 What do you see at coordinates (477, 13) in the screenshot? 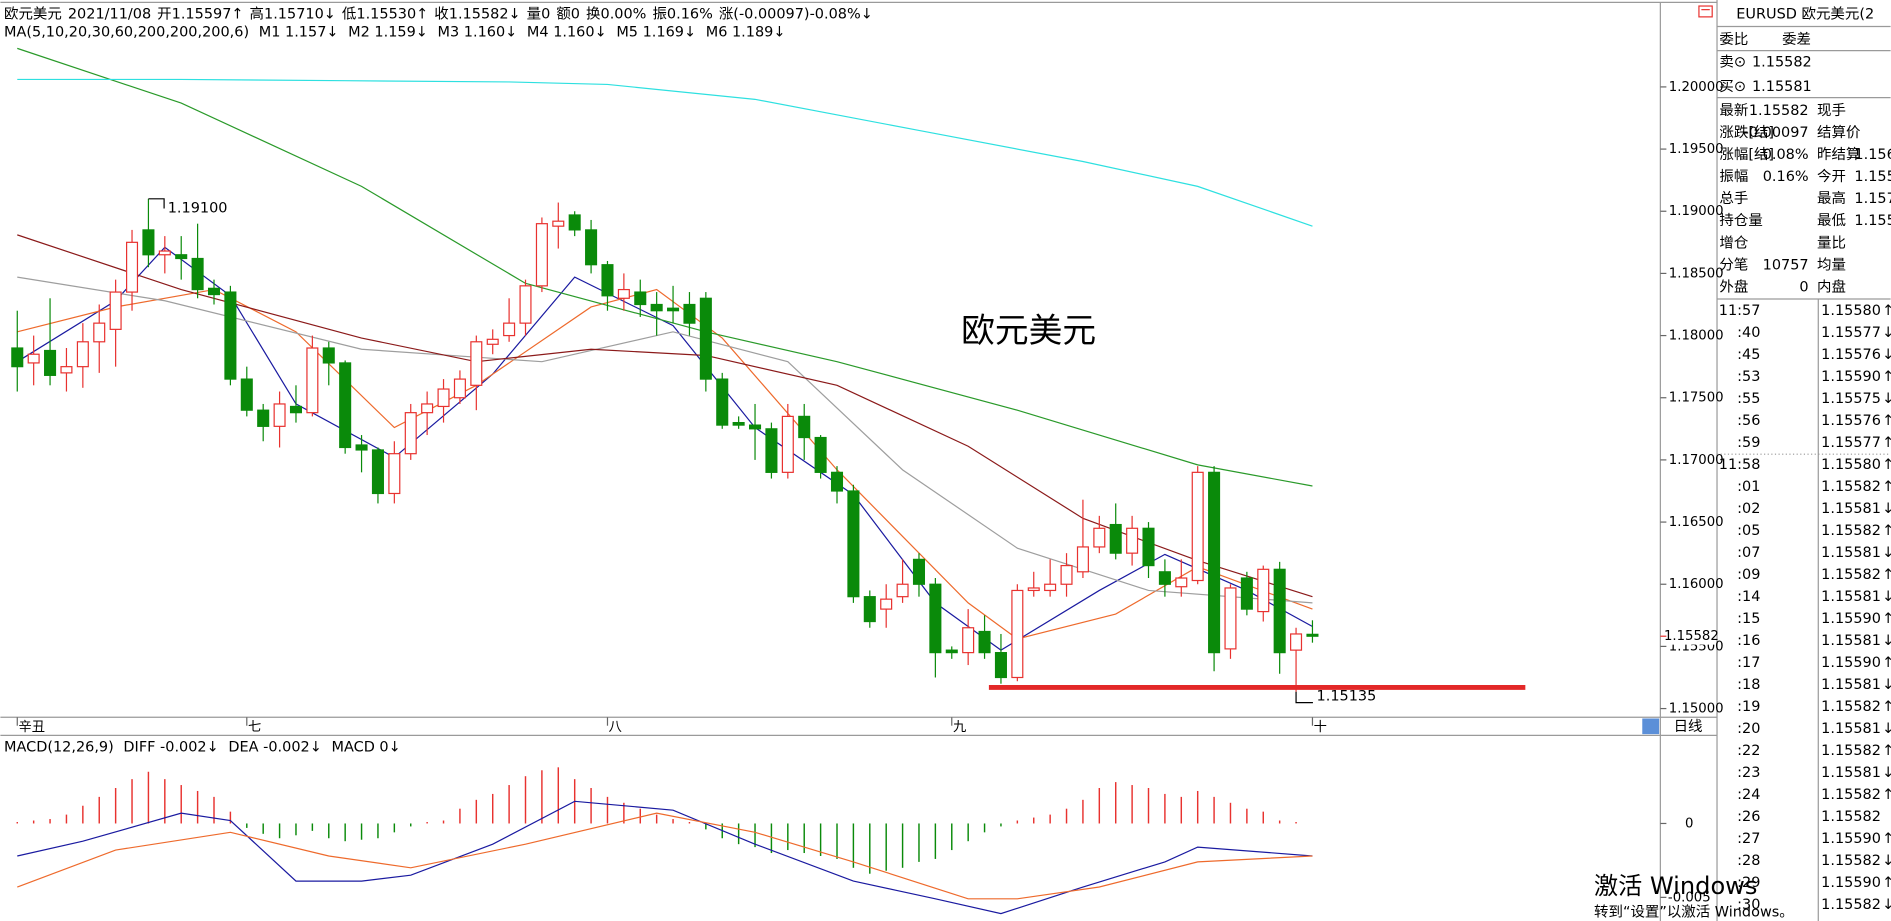
I see `info-item: 收1.15582↓` at bounding box center [477, 13].